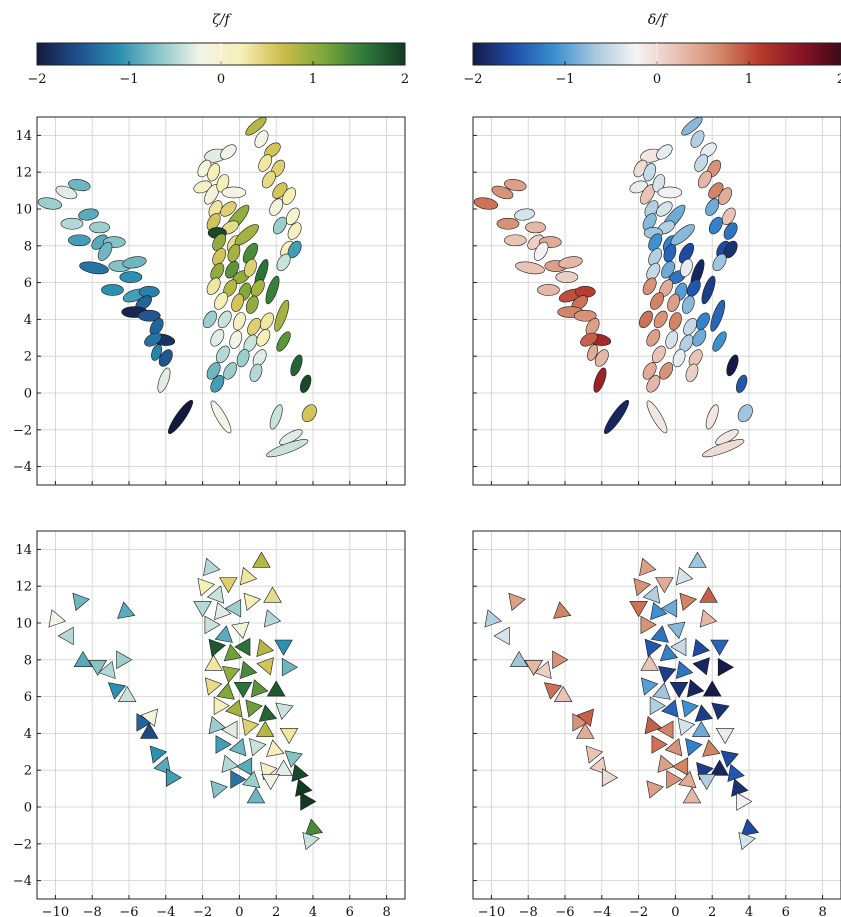  Describe the element at coordinates (165, 911) in the screenshot. I see `x-tick-label: −4` at that location.